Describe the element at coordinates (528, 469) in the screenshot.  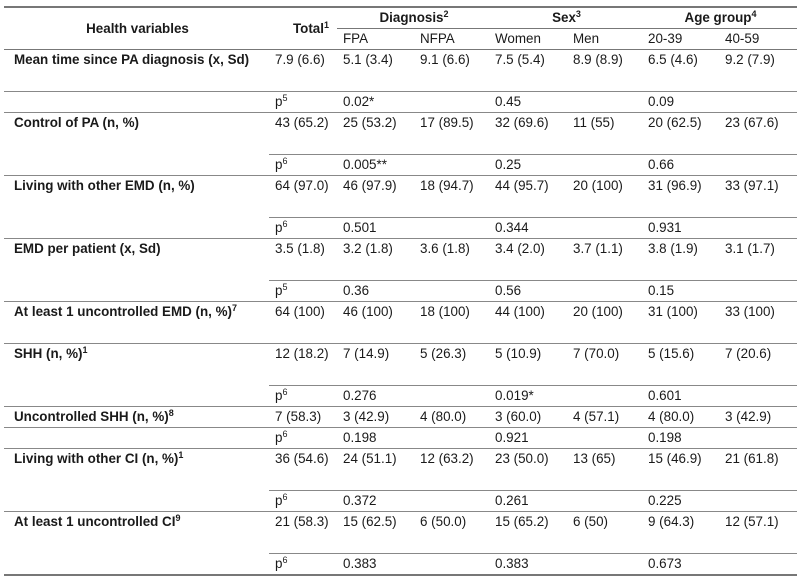
I see `cell-value: 23 (50.0)` at that location.